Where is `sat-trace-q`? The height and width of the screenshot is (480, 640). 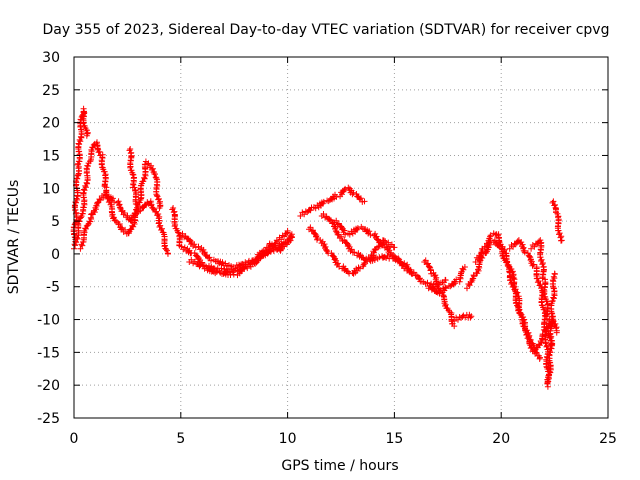 sat-trace-q is located at coordinates (532, 313).